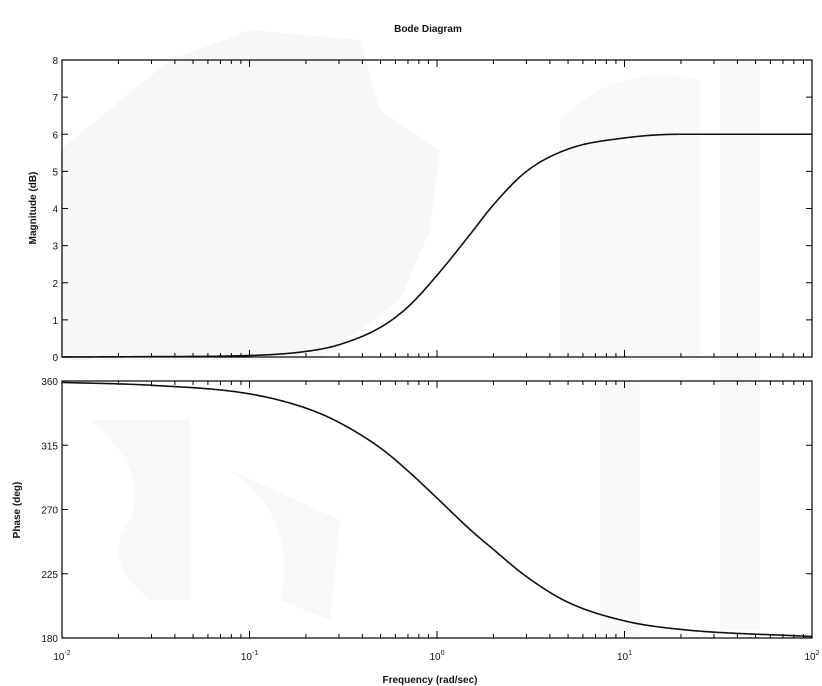  I want to click on x-tick-label: 10⁻¹, so click(249, 656).